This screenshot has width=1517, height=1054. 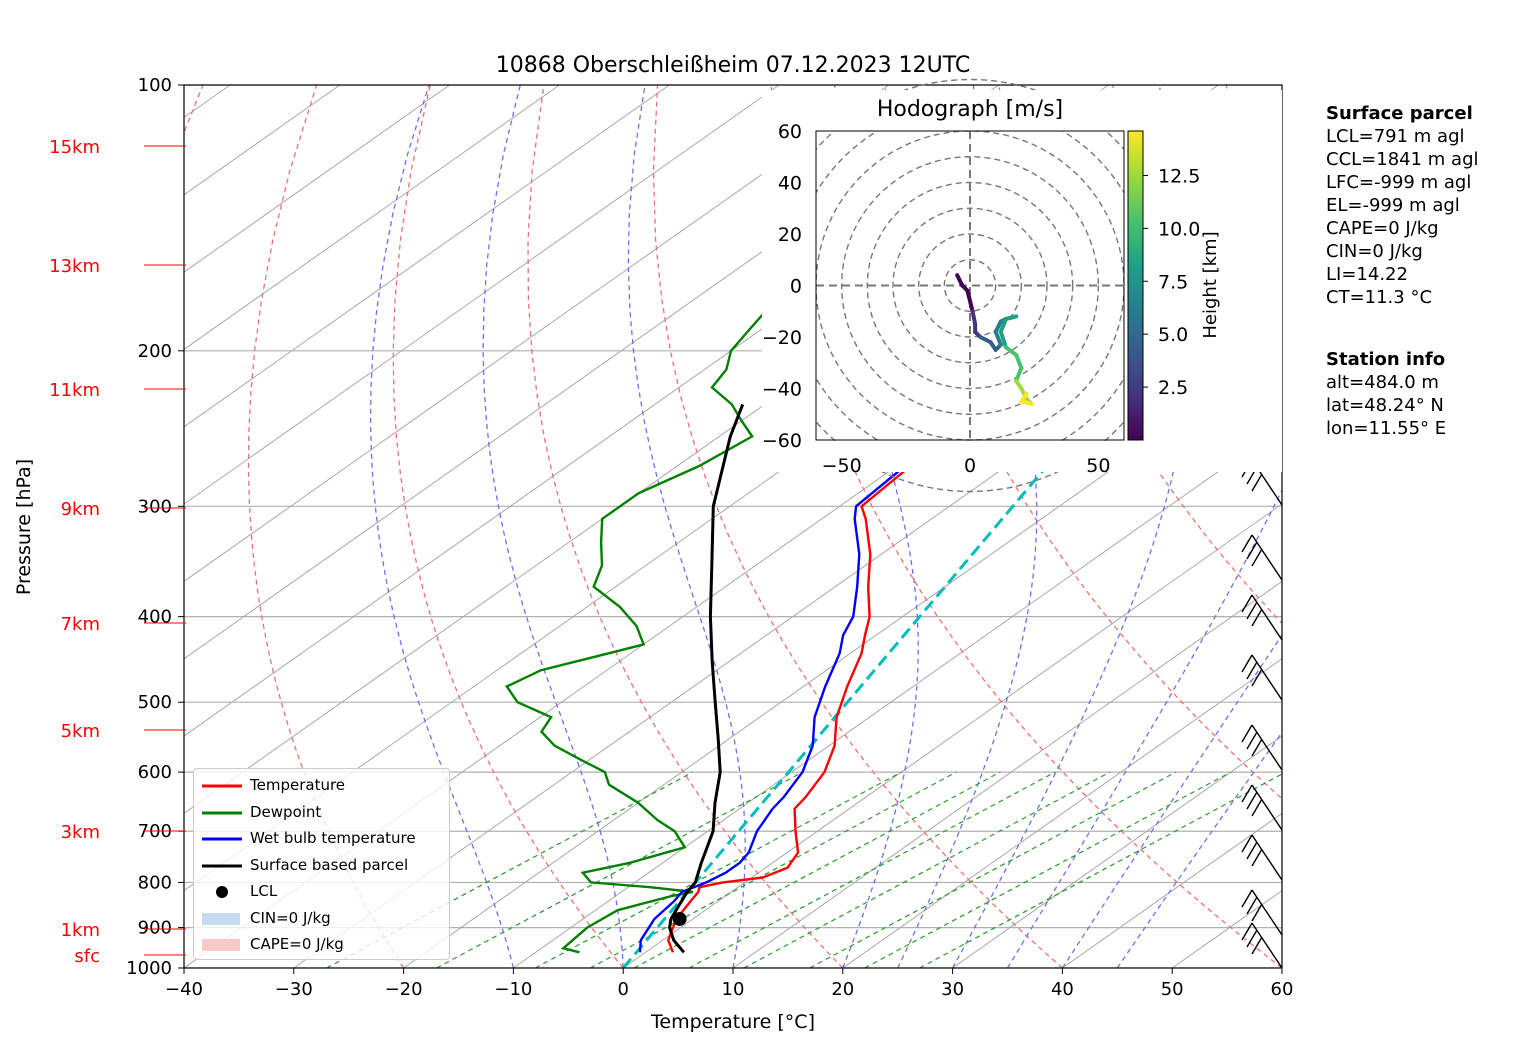 What do you see at coordinates (74, 266) in the screenshot?
I see `height-label: 13km` at bounding box center [74, 266].